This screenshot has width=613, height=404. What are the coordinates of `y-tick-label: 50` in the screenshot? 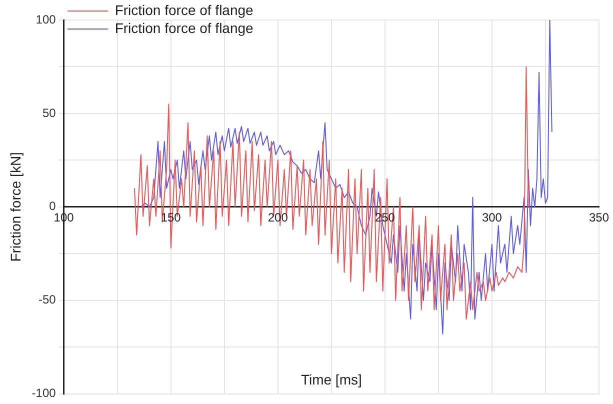 It's located at (49, 113).